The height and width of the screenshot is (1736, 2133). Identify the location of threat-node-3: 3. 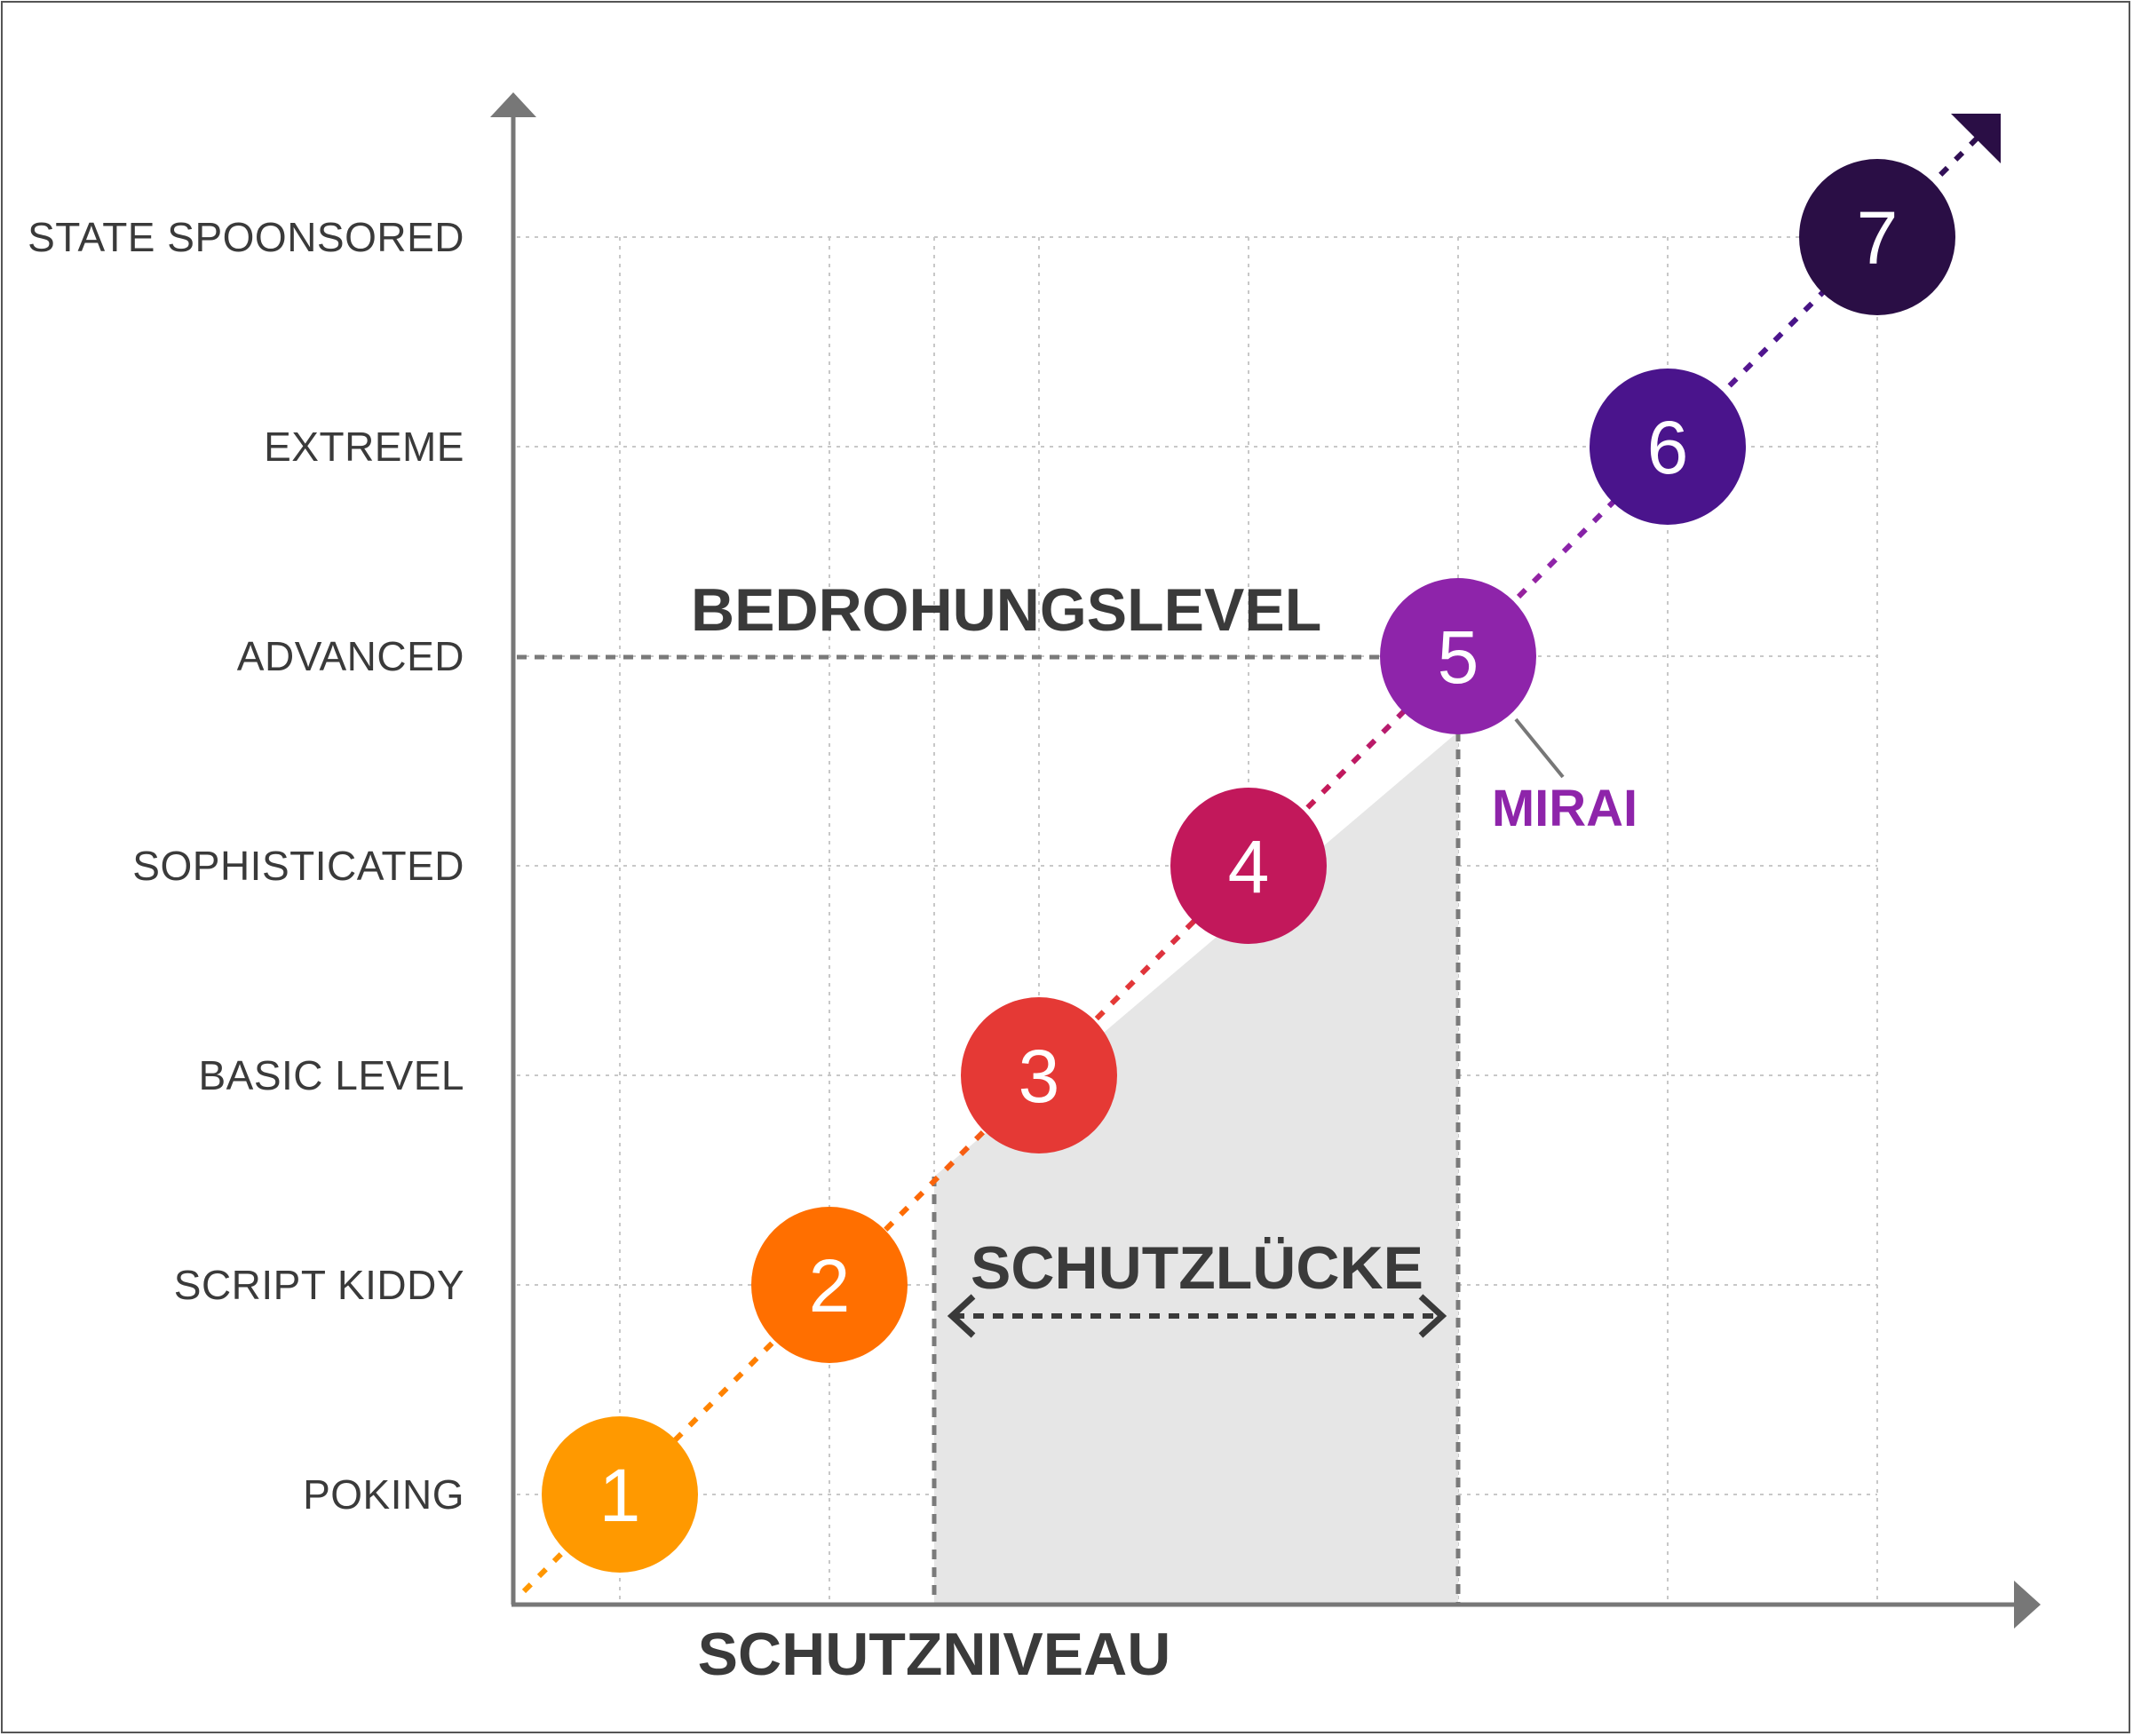
(1039, 1075).